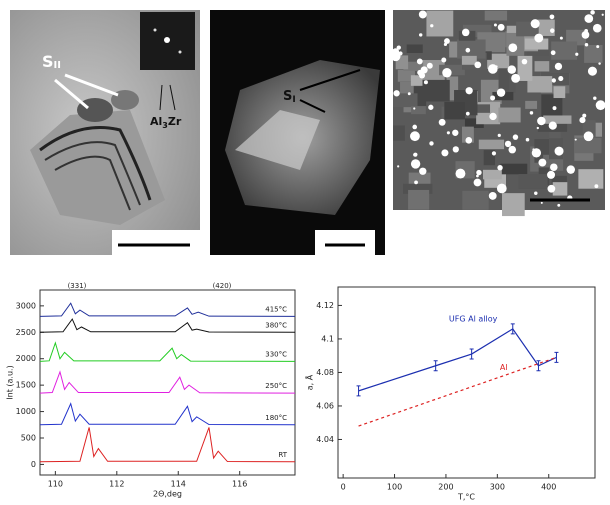 This screenshot has width=610, height=505. What do you see at coordinates (282, 455) in the screenshot?
I see `series-label: RT` at bounding box center [282, 455].